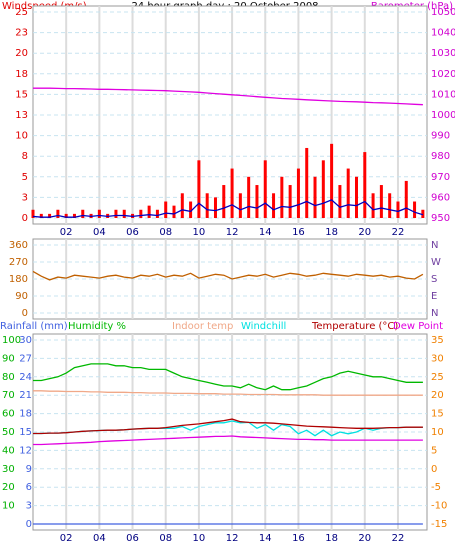  What do you see at coordinates (437, 432) in the screenshot?
I see `tick-label-y2: 10` at bounding box center [437, 432].